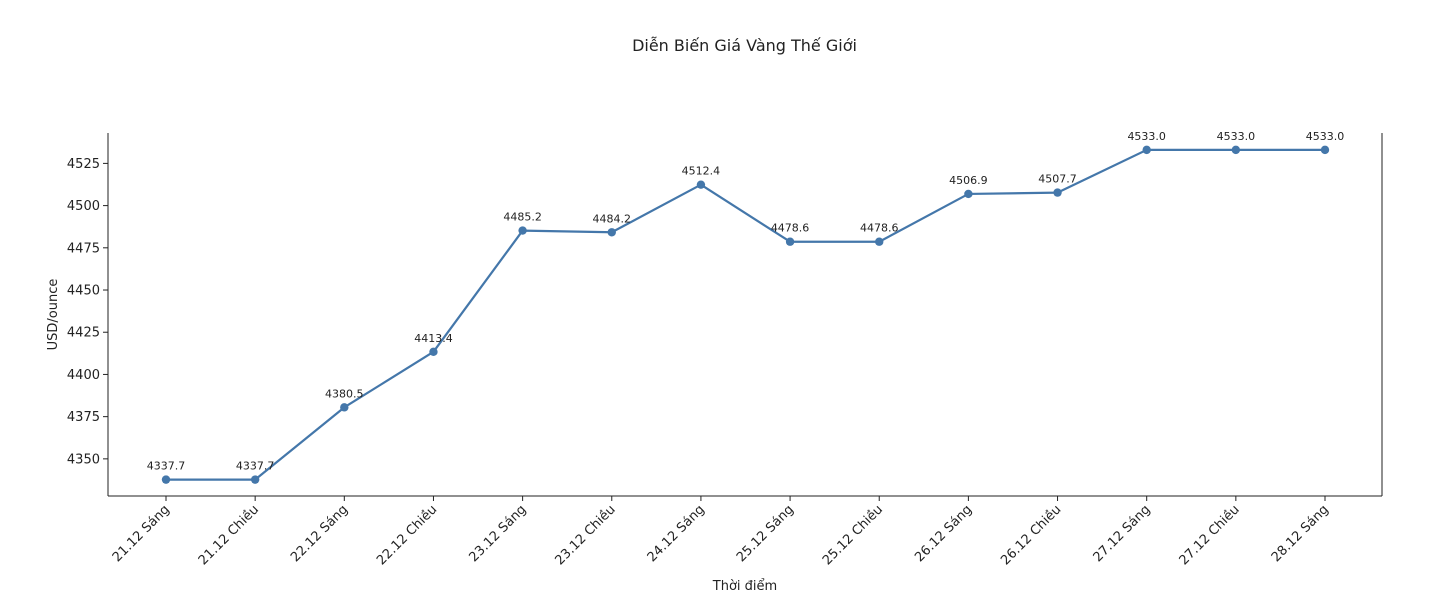 The width and height of the screenshot is (1444, 608). Describe the element at coordinates (83, 333) in the screenshot. I see `y-tick-label: 4425` at that location.